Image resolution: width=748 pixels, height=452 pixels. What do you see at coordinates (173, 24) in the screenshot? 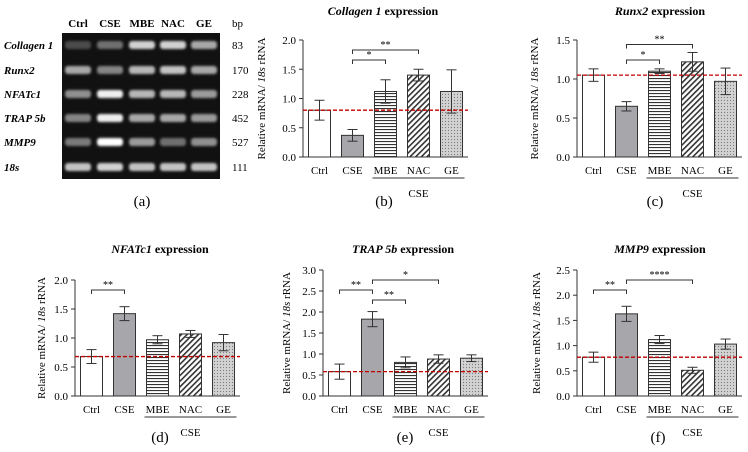
I see `gel-lane-label: NAC` at bounding box center [173, 24].